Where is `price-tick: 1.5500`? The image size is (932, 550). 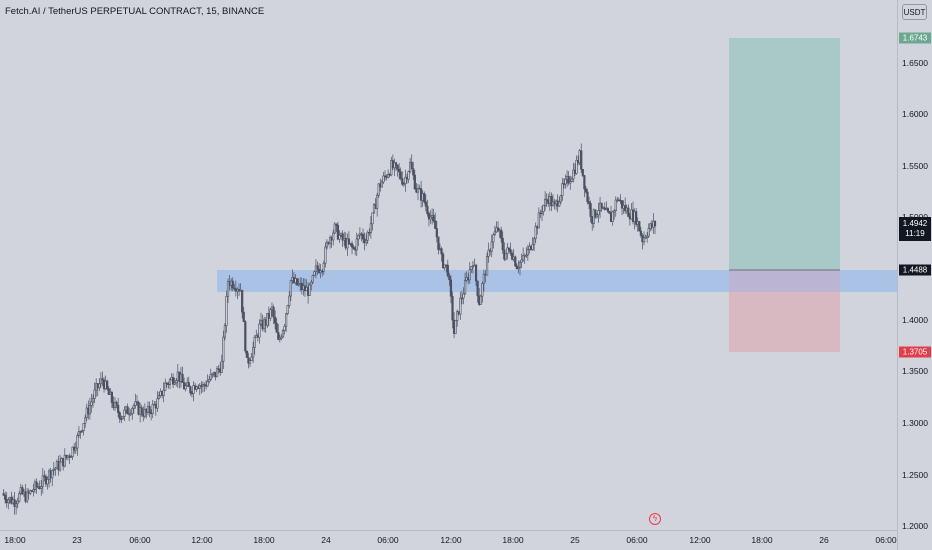
price-tick: 1.5500 is located at coordinates (915, 166).